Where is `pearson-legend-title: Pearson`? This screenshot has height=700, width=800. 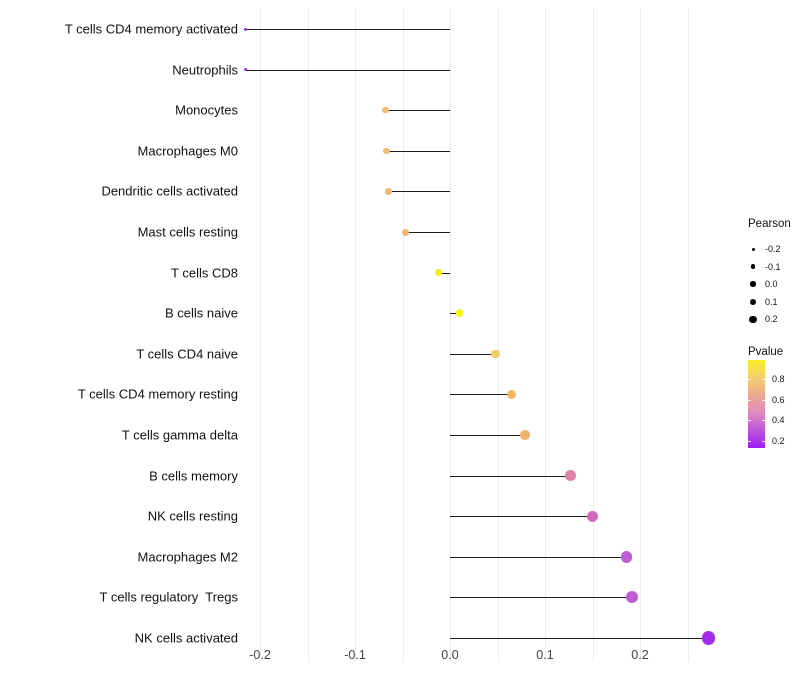
pearson-legend-title: Pearson is located at coordinates (769, 224).